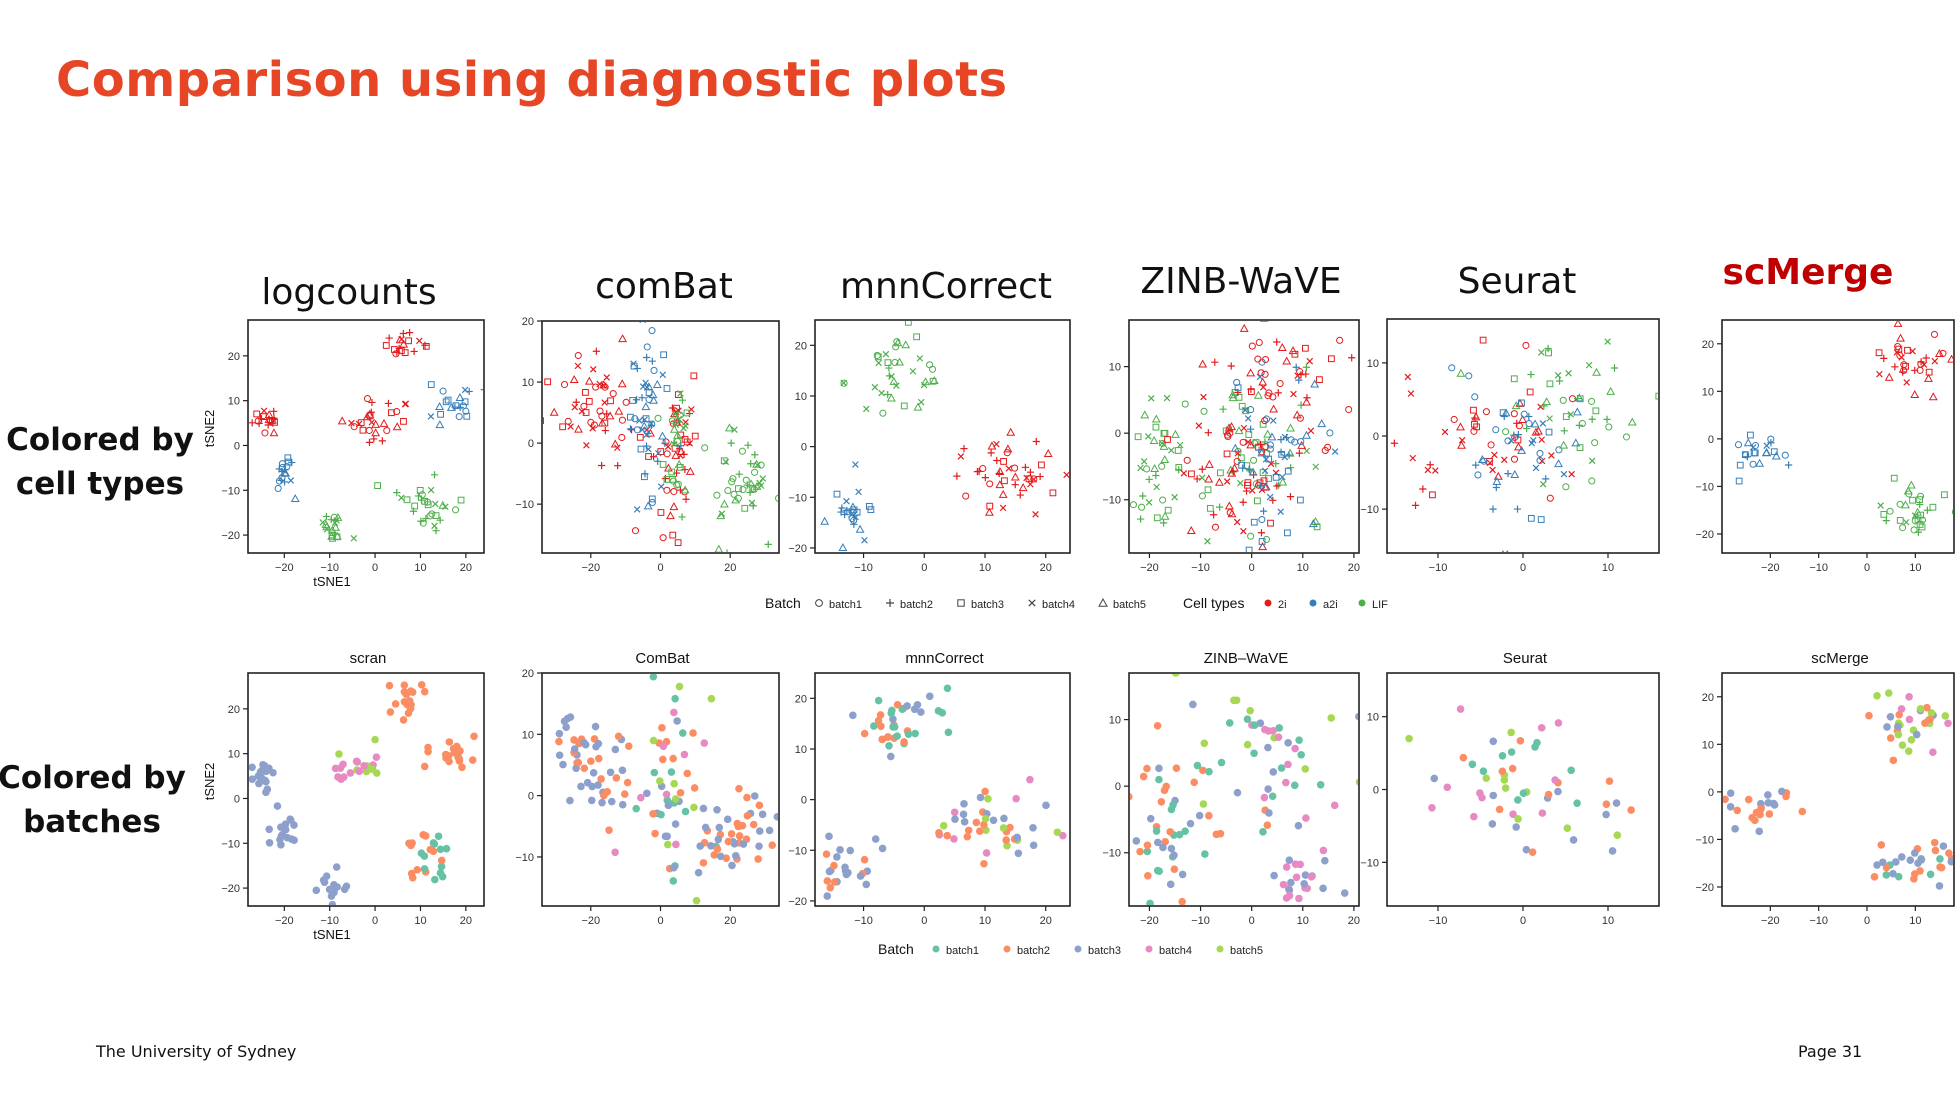 The height and width of the screenshot is (1103, 1960). I want to click on panel-title: Seurat, so click(1525, 658).